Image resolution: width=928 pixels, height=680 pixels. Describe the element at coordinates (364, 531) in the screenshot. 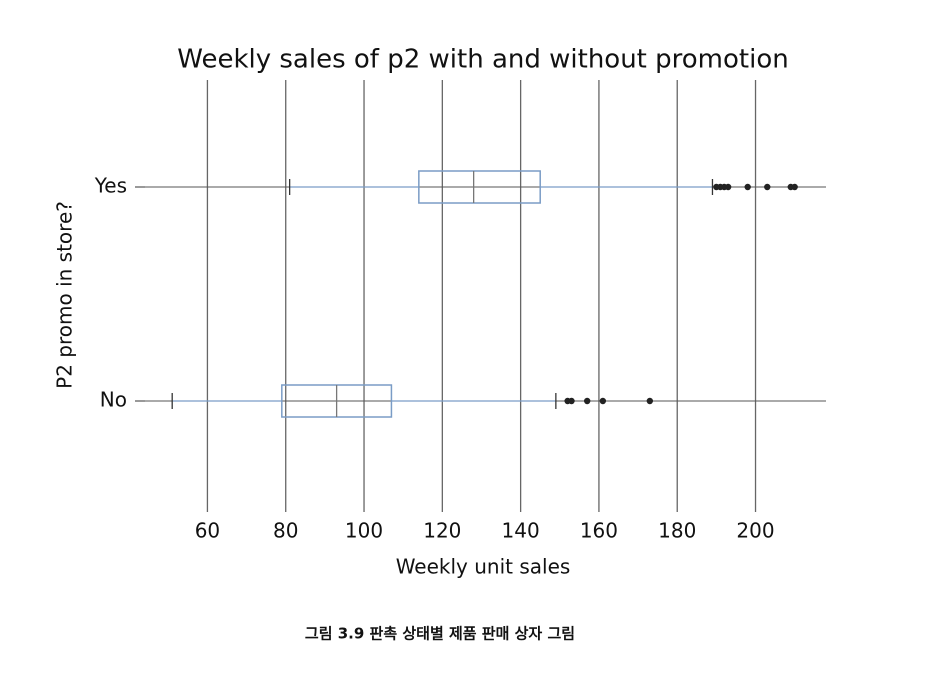

I see `x-tick-label: 100` at that location.